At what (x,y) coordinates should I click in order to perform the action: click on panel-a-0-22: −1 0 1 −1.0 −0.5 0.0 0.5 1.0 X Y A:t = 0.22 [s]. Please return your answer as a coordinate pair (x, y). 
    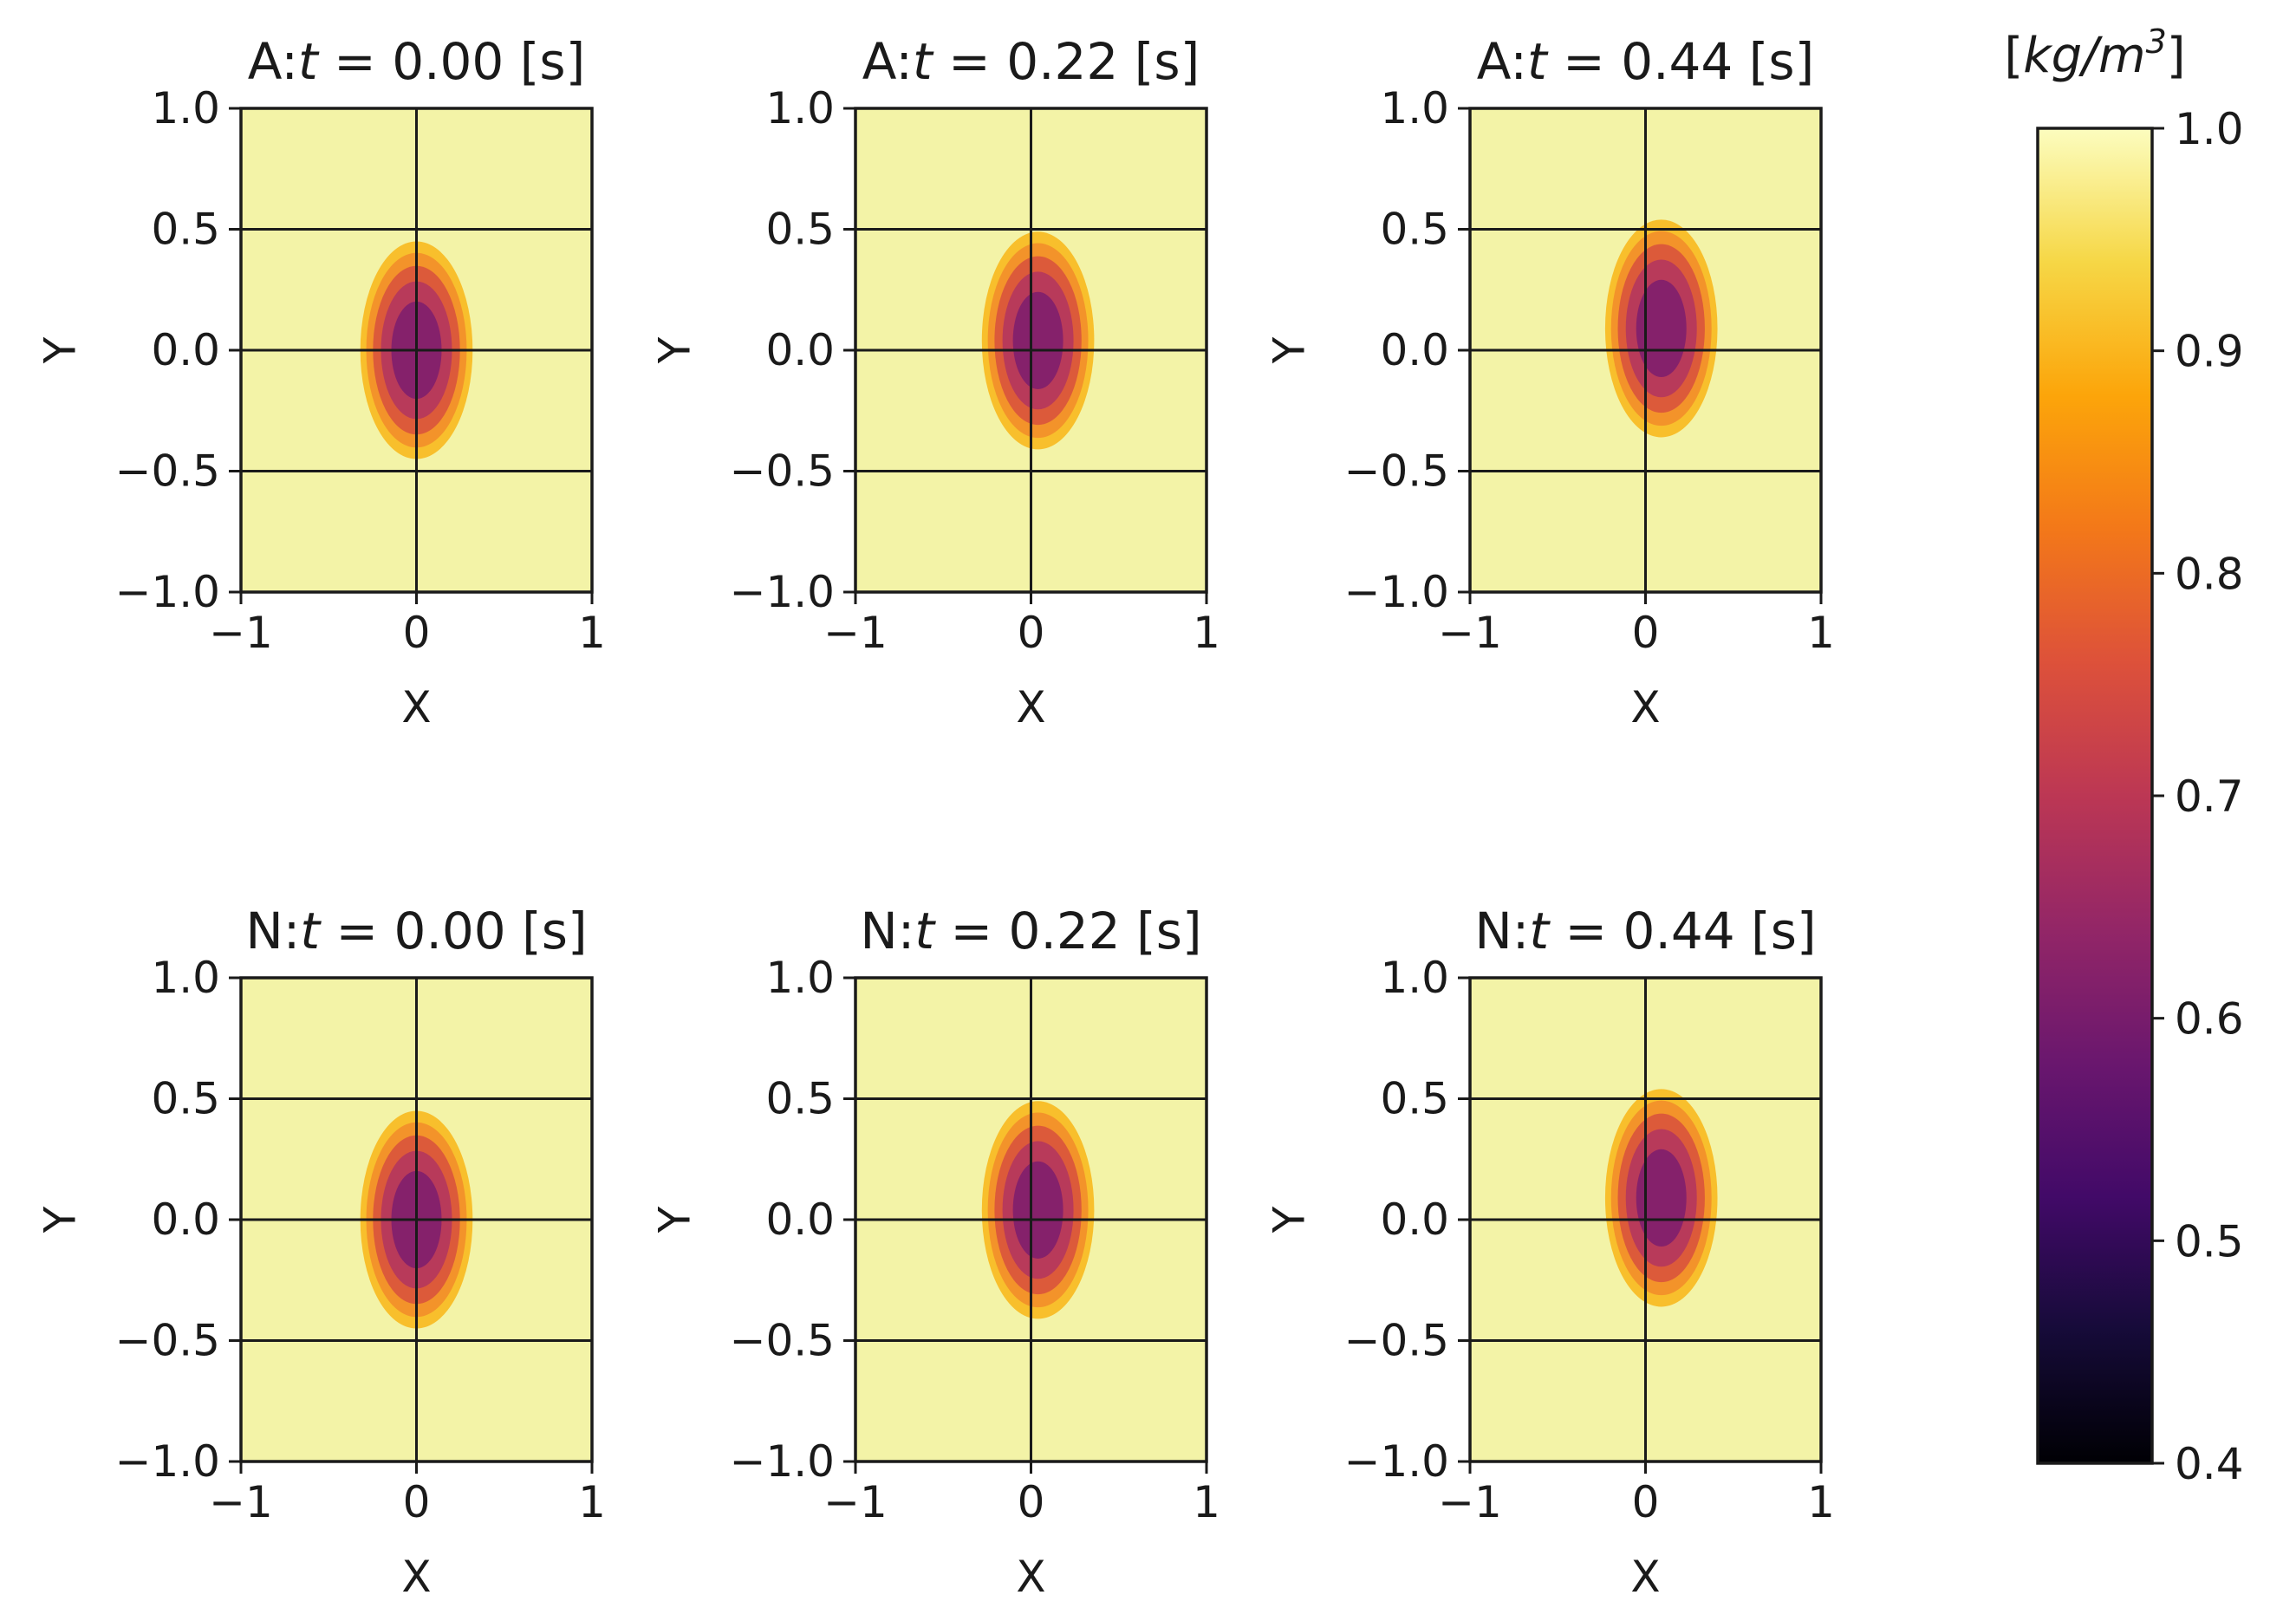
    Looking at the image, I should click on (935, 382).